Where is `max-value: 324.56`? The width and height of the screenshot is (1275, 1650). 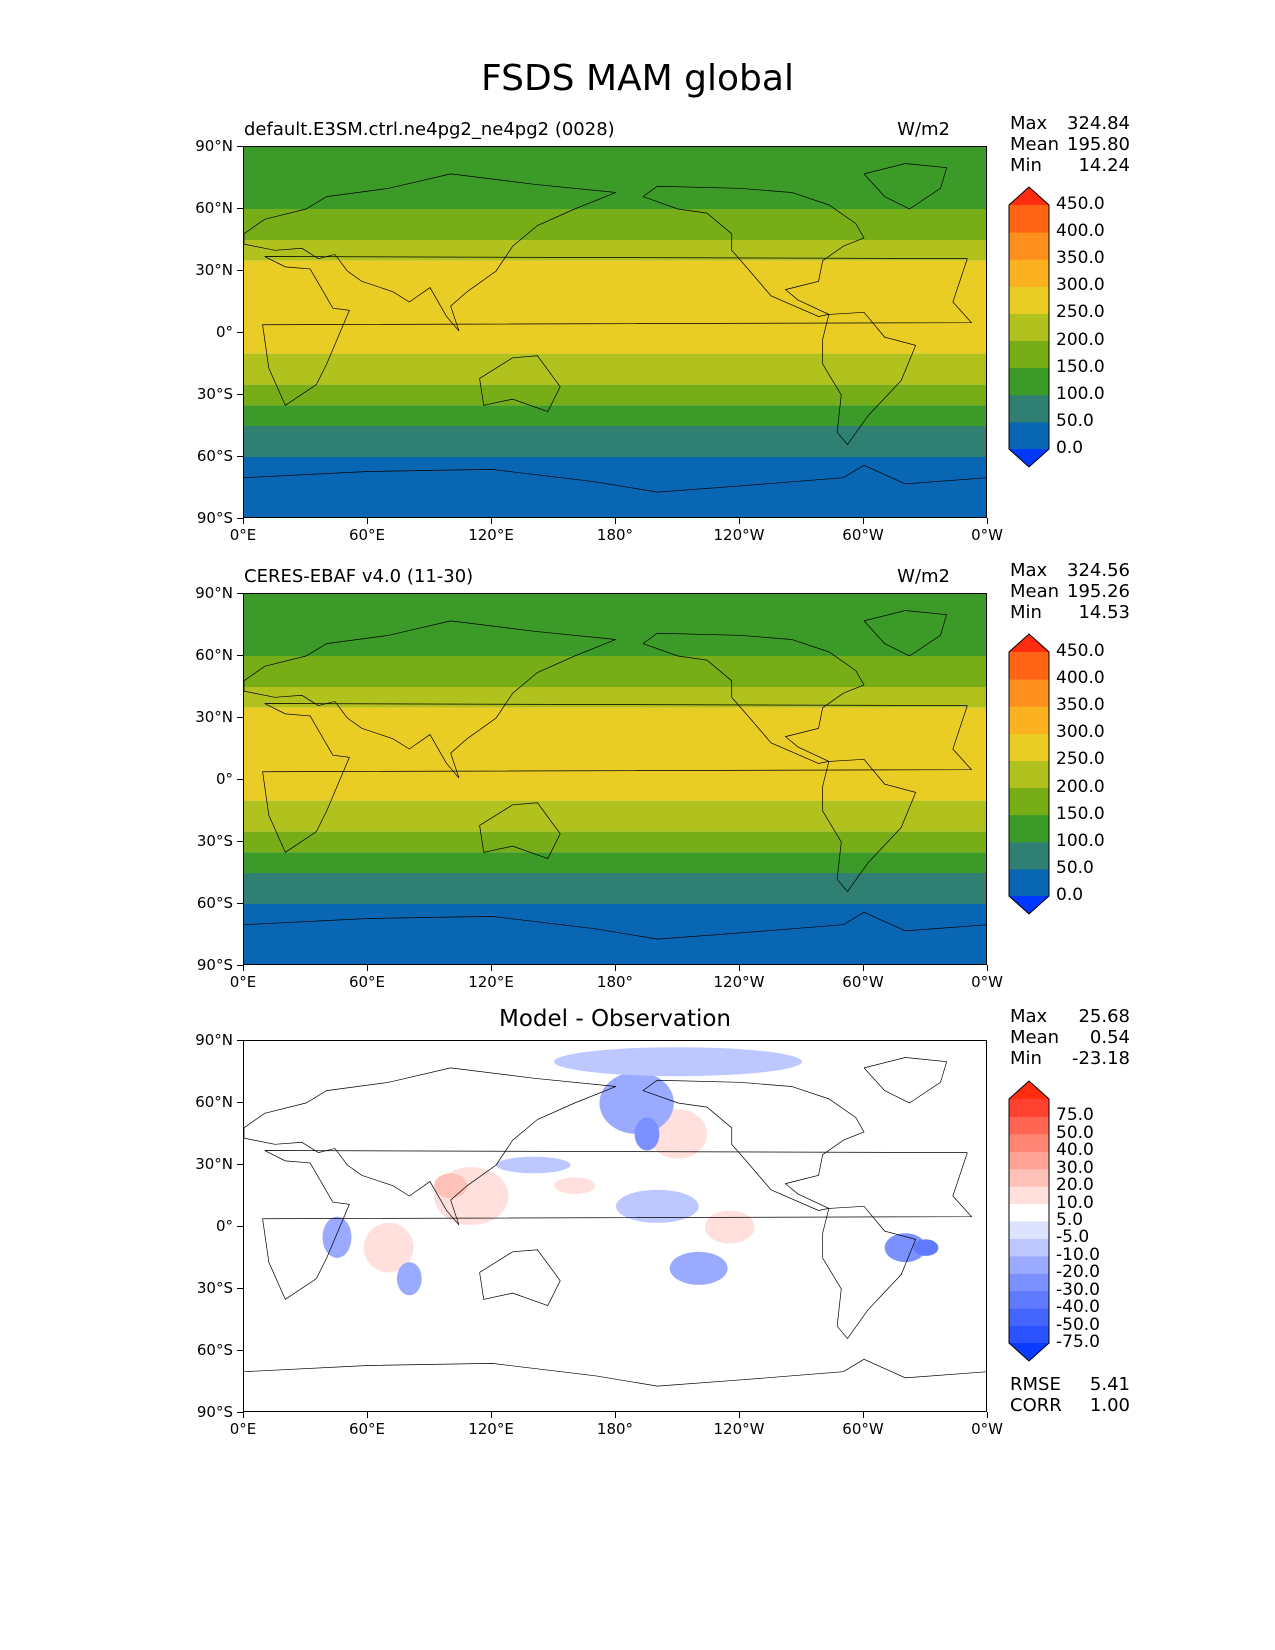
max-value: 324.56 is located at coordinates (1098, 570).